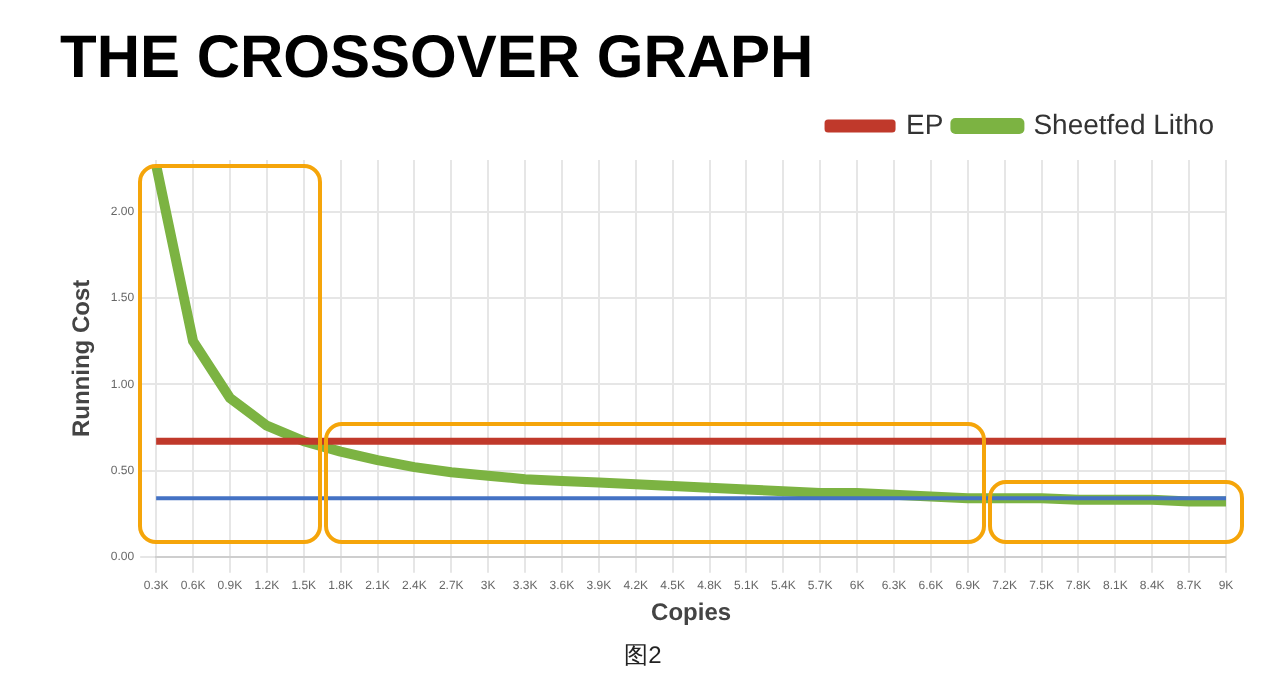  What do you see at coordinates (1124, 123) in the screenshot?
I see `legend-label: Sheetfed Litho` at bounding box center [1124, 123].